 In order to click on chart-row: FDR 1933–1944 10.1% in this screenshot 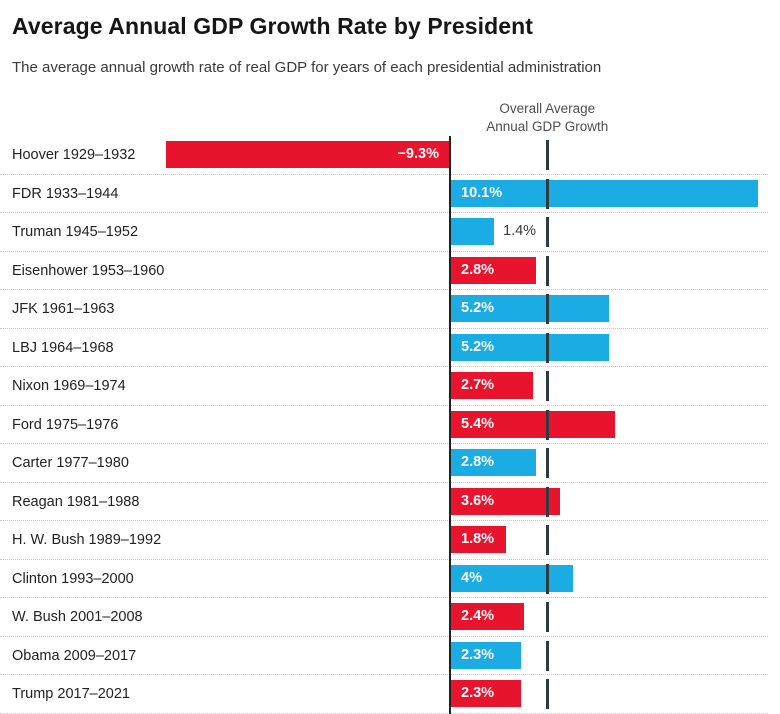, I will do `click(384, 194)`.